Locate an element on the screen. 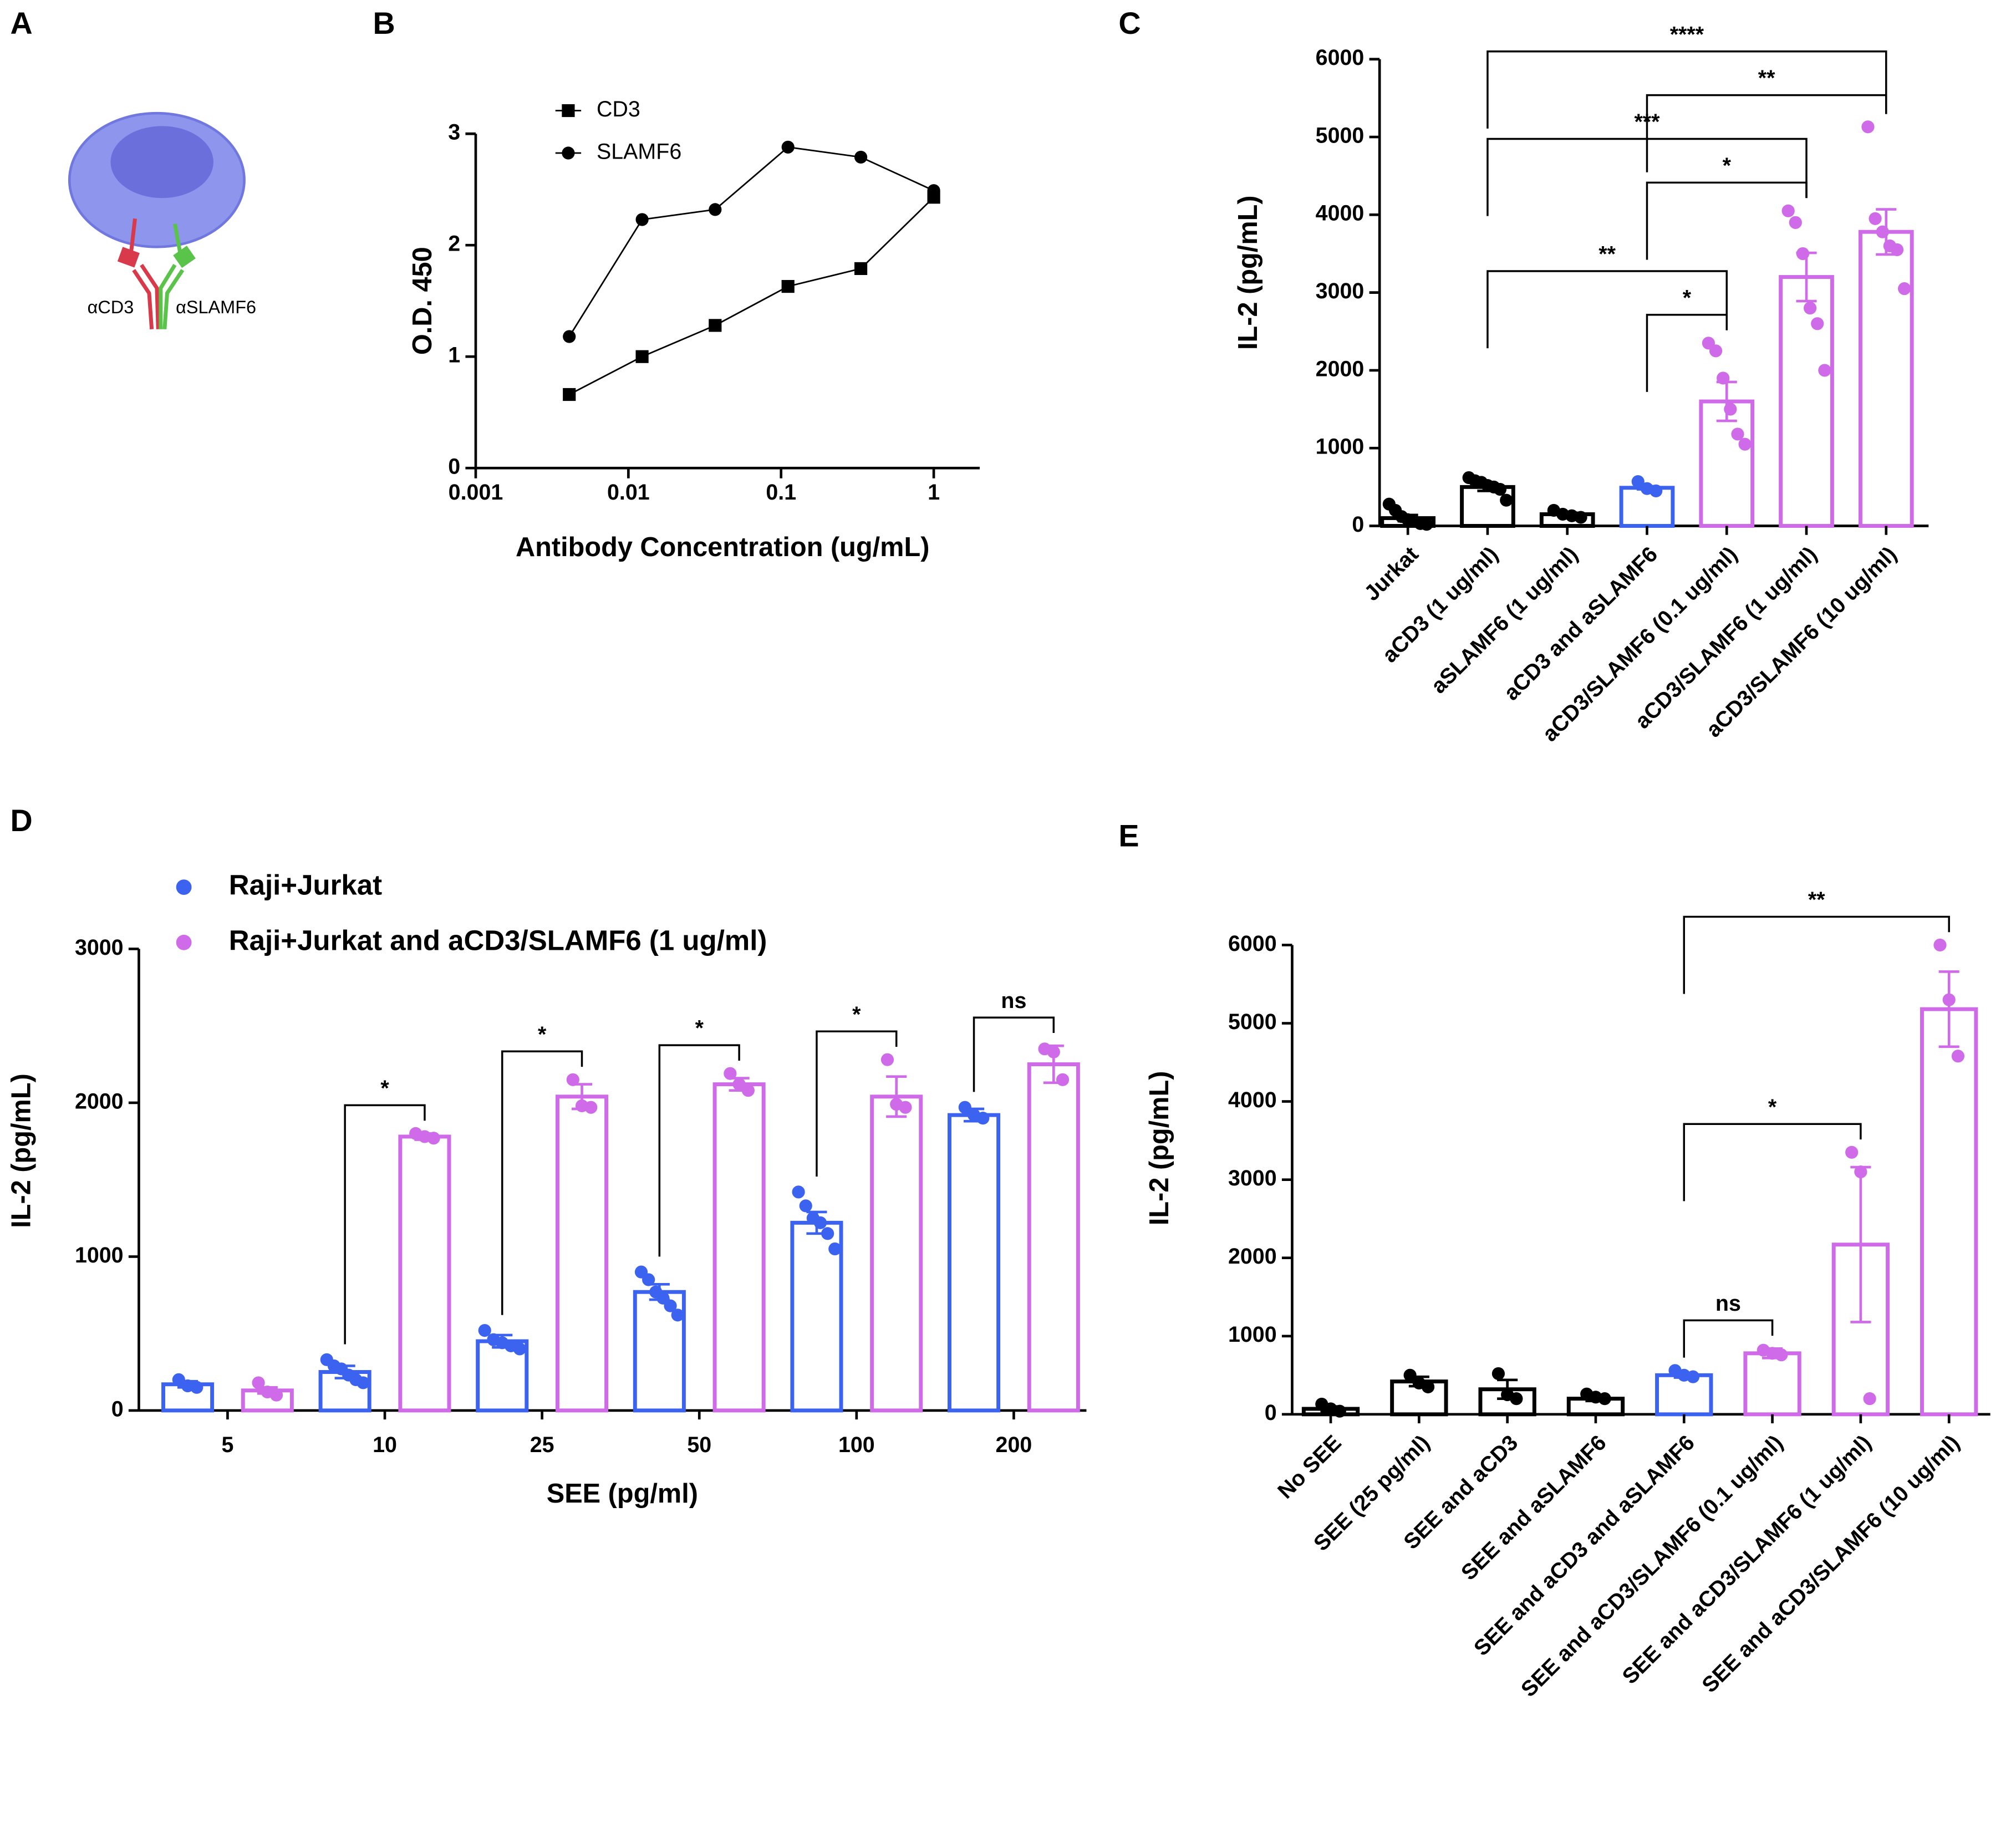  x-tick-label: 50 is located at coordinates (699, 1445).